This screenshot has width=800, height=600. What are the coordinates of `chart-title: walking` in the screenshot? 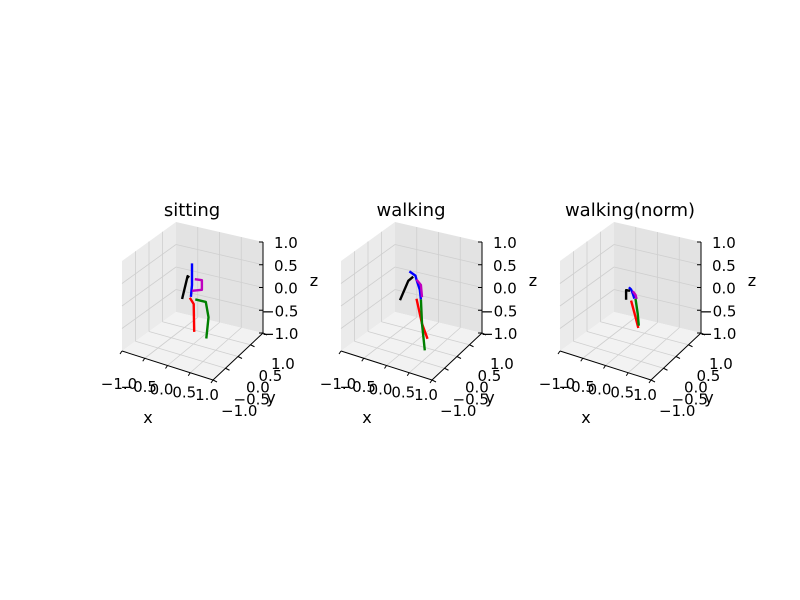 It's located at (410, 210).